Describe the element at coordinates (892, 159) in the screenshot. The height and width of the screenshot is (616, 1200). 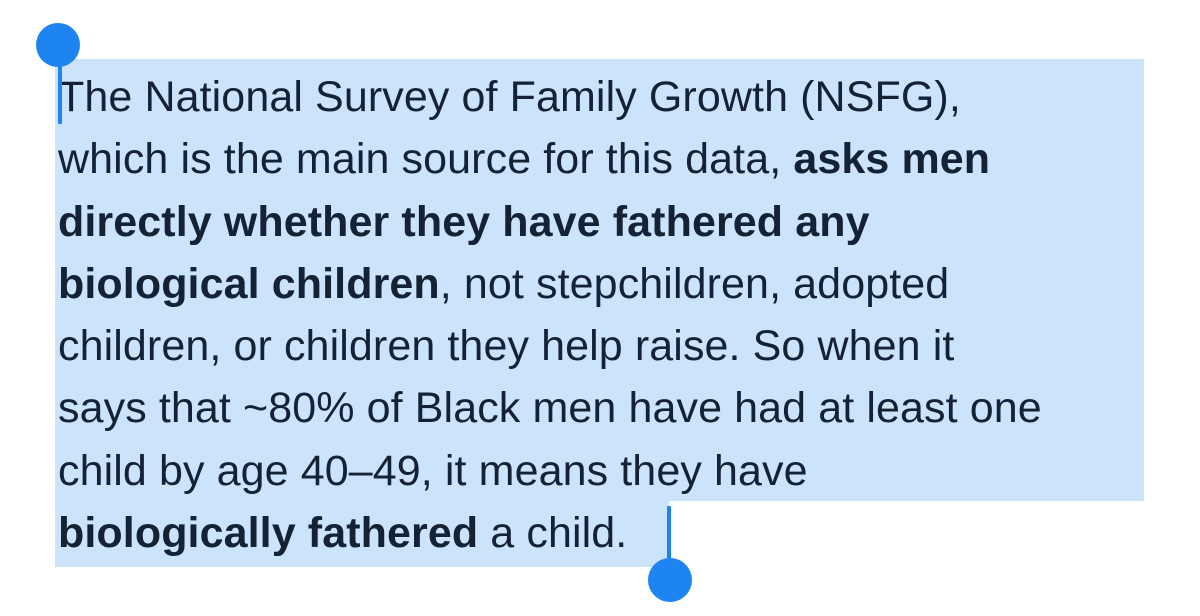
I see `bold-text-run: asks men` at that location.